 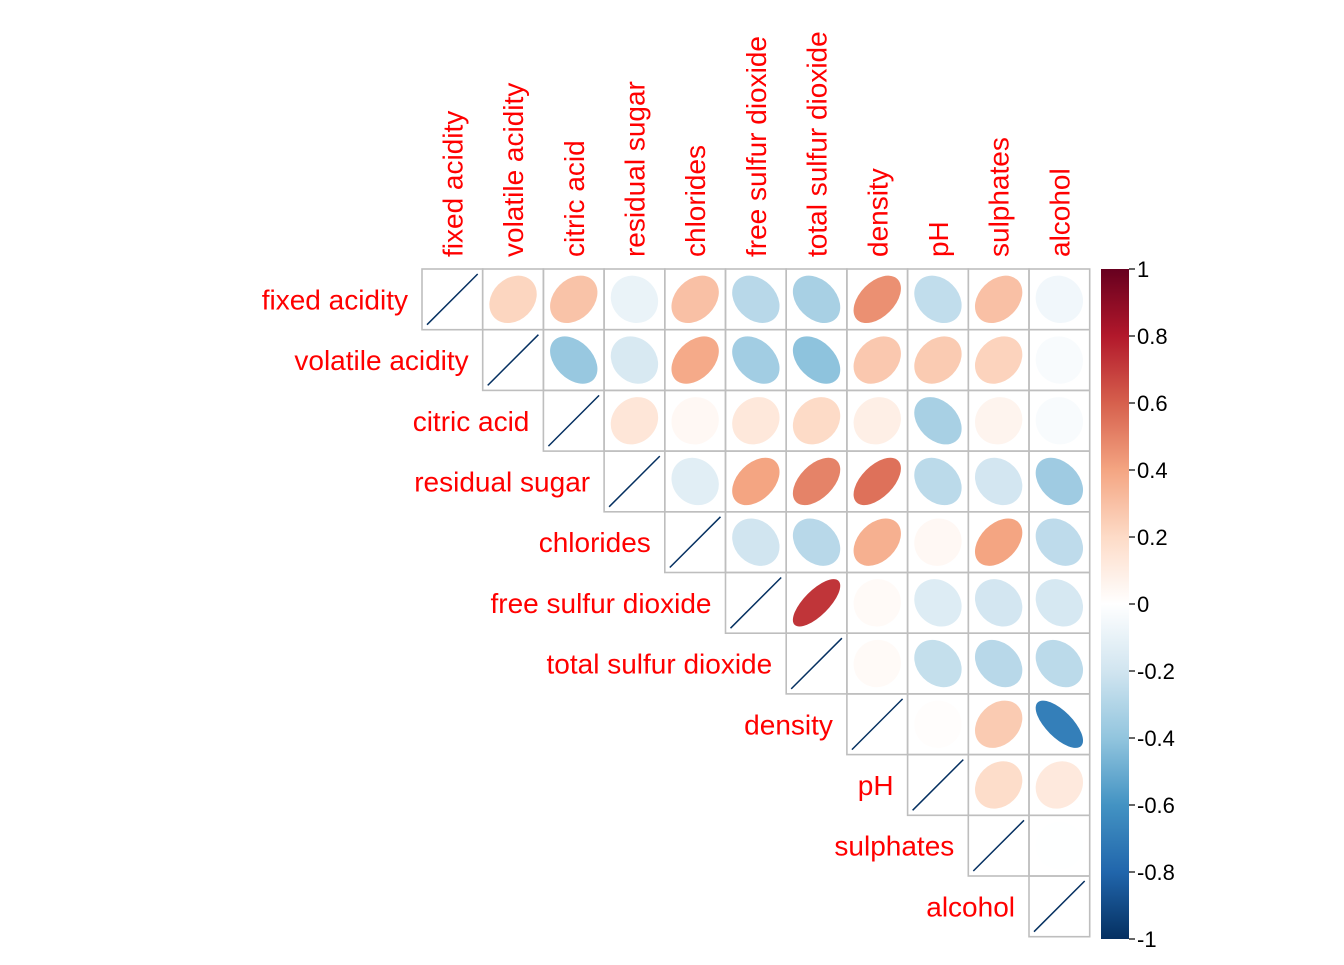 I want to click on colorbar-tick-label: 1, so click(x=1143, y=269).